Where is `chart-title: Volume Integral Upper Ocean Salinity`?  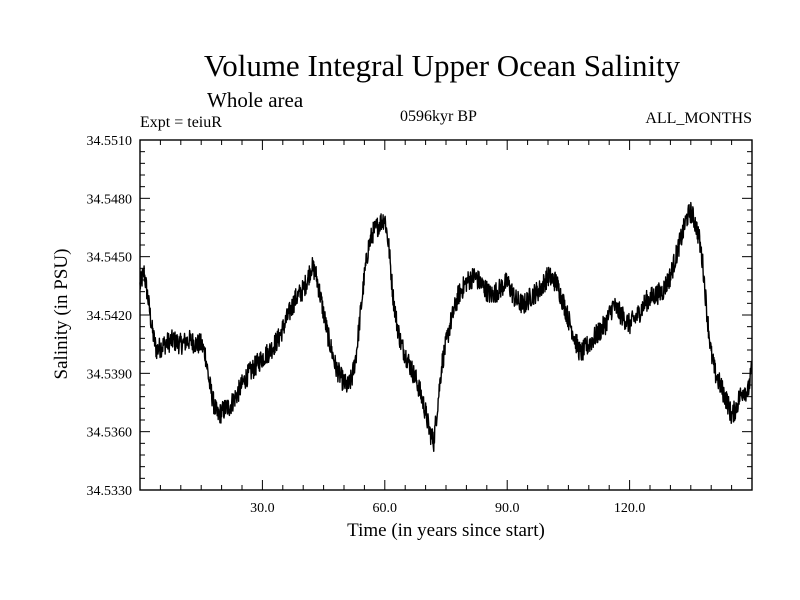
chart-title: Volume Integral Upper Ocean Salinity is located at coordinates (442, 65).